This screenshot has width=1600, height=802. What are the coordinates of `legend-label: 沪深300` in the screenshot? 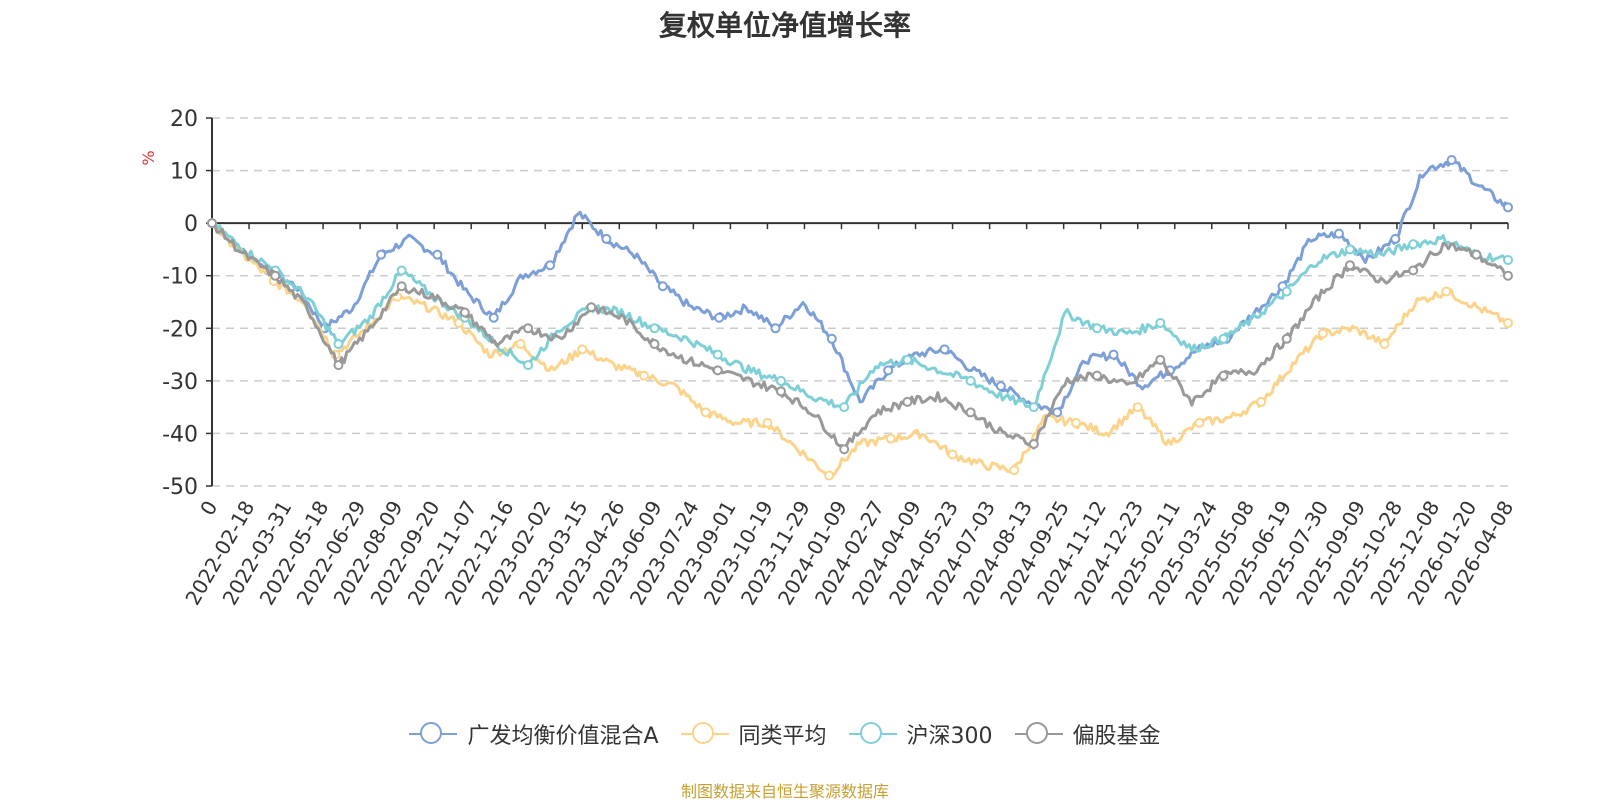 It's located at (949, 736).